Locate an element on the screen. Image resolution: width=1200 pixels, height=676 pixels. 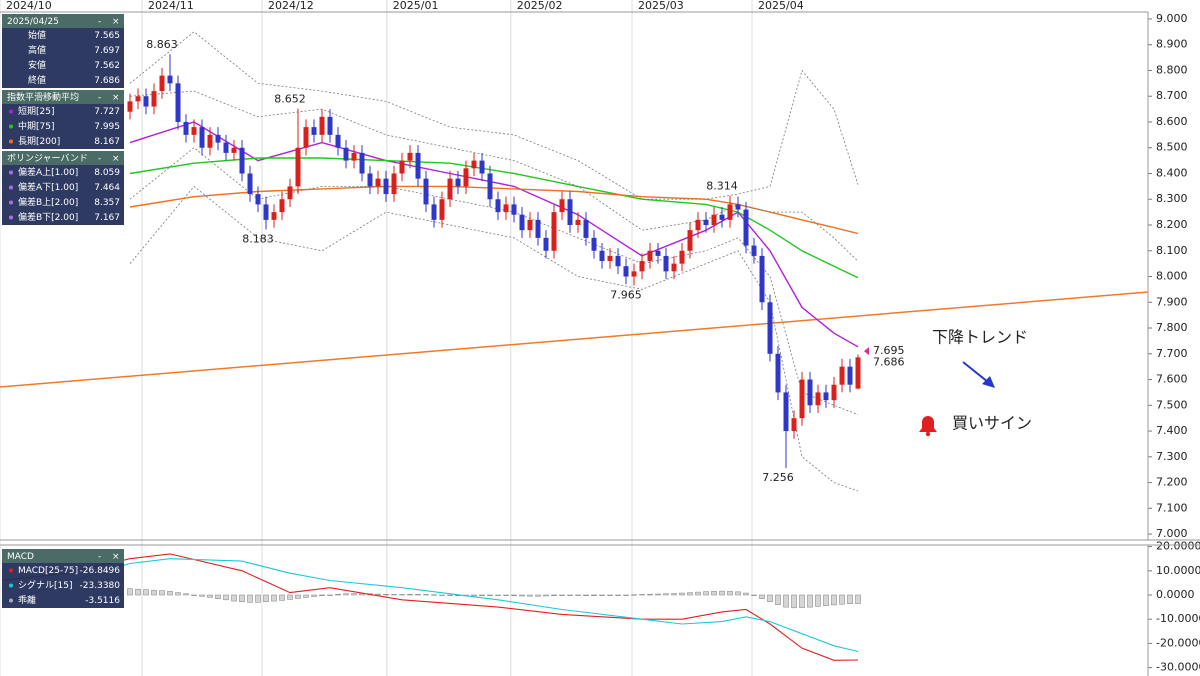
legend-header is located at coordinates (63, 21).